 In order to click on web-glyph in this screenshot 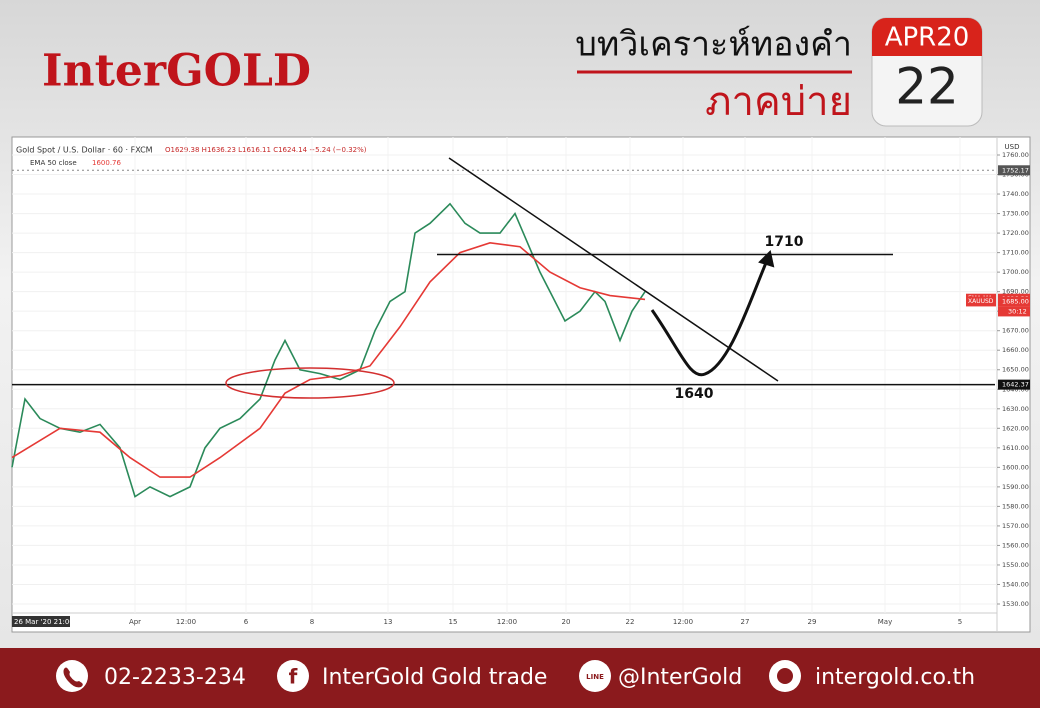, I will do `click(785, 676)`.